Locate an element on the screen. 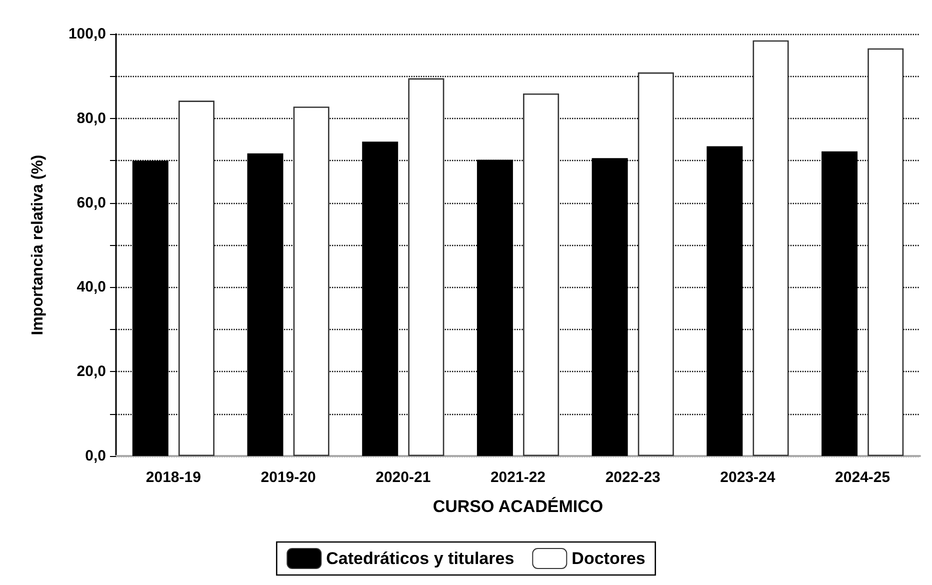 The width and height of the screenshot is (932, 585). x-axis-title: CURSO ACADÉMICO is located at coordinates (518, 506).